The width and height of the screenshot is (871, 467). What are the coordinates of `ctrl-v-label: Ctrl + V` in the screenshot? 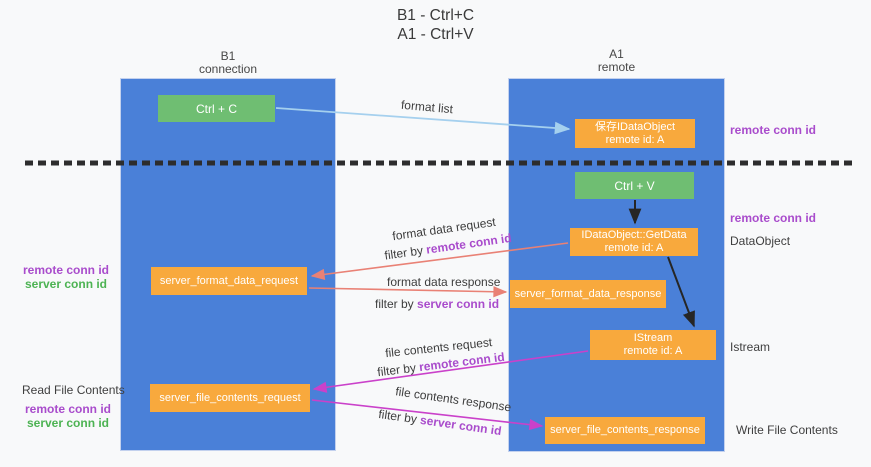 It's located at (634, 185).